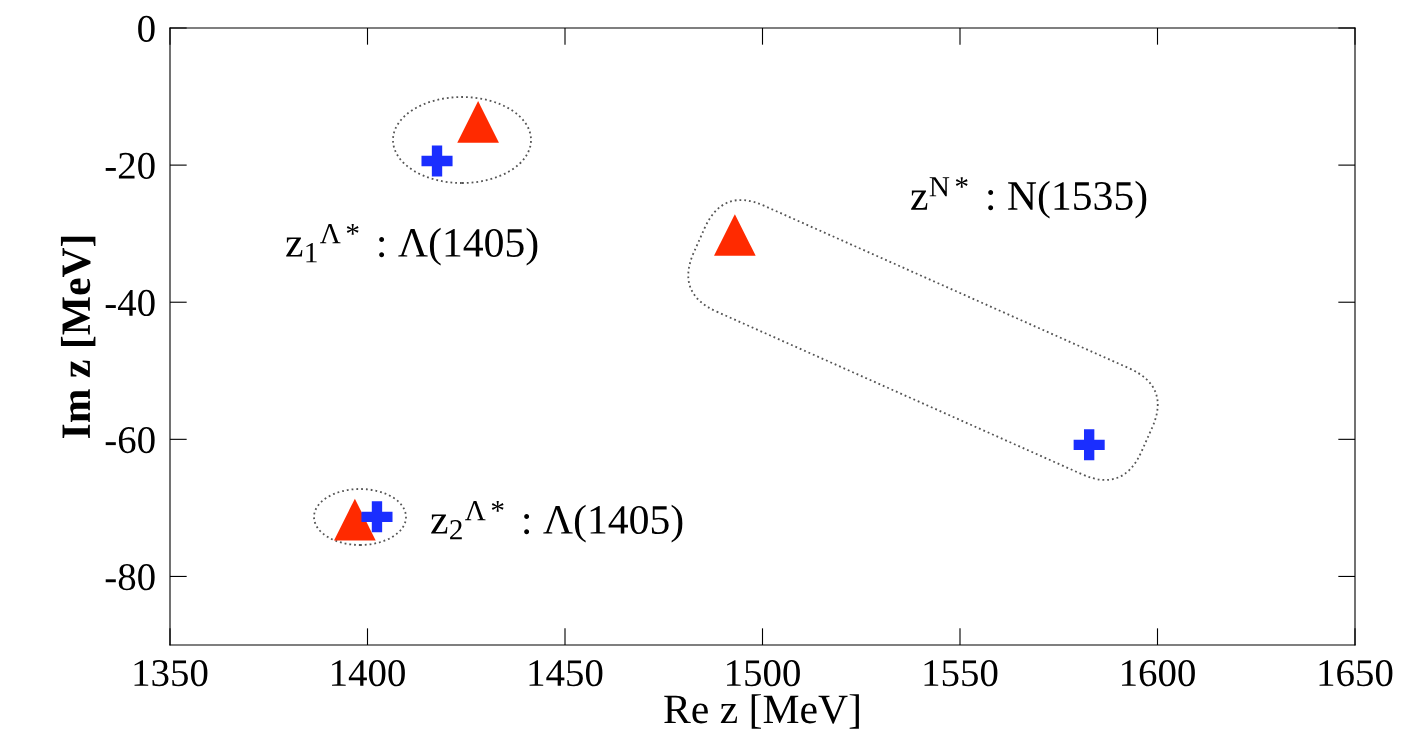 The height and width of the screenshot is (755, 1415). I want to click on x-tick-label: 1650, so click(1356, 673).